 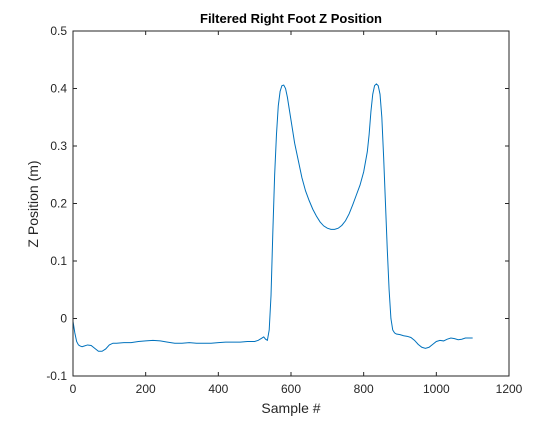 What do you see at coordinates (364, 389) in the screenshot?
I see `x-tick-label: 800` at bounding box center [364, 389].